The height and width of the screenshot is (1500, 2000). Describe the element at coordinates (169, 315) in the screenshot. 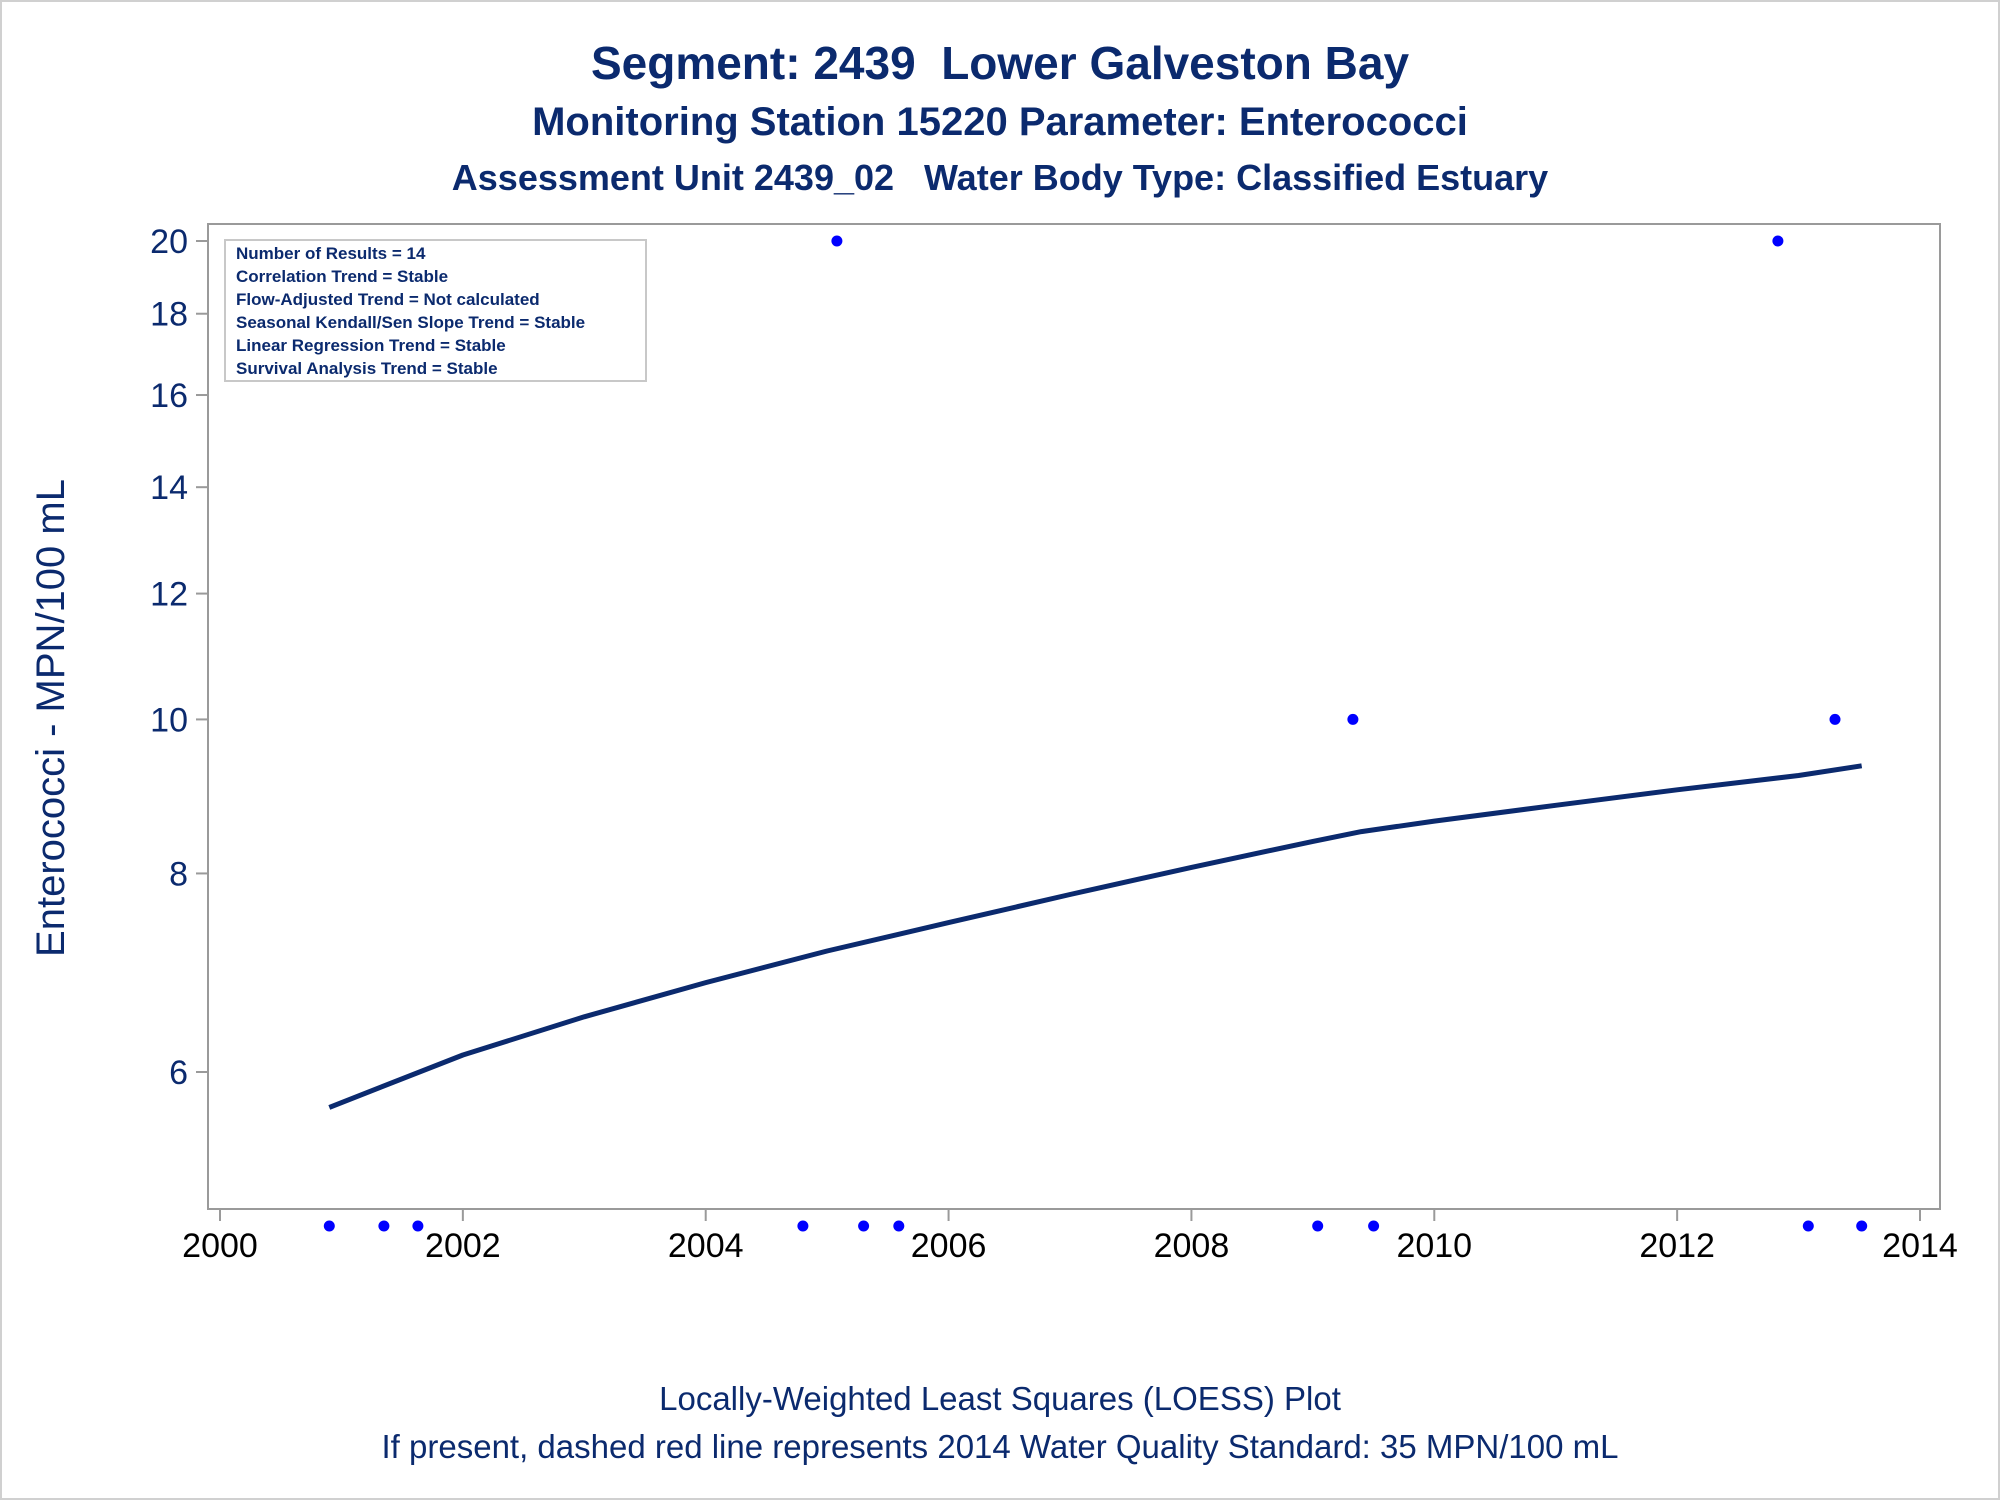

I see `y-tick-label: 18` at that location.